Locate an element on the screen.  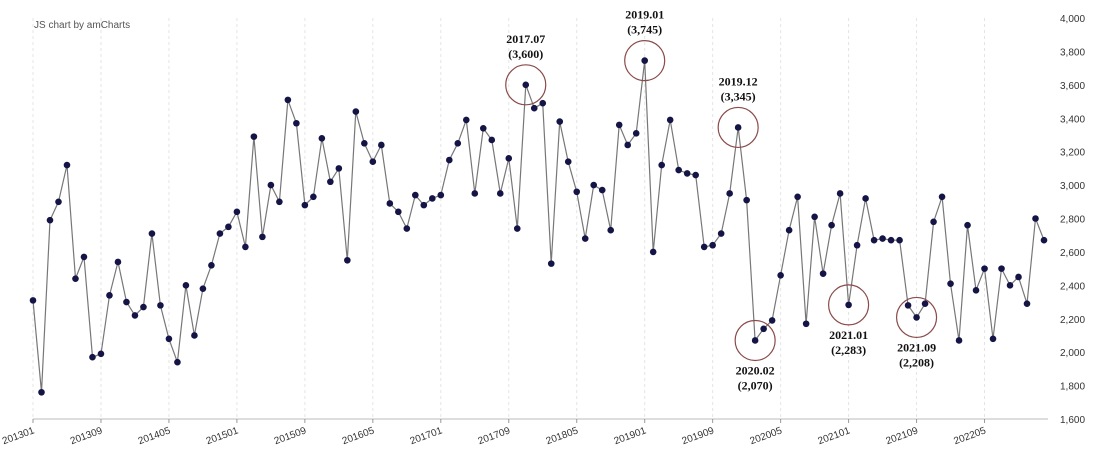
annotation-value-2019.12: (3,345) is located at coordinates (738, 96).